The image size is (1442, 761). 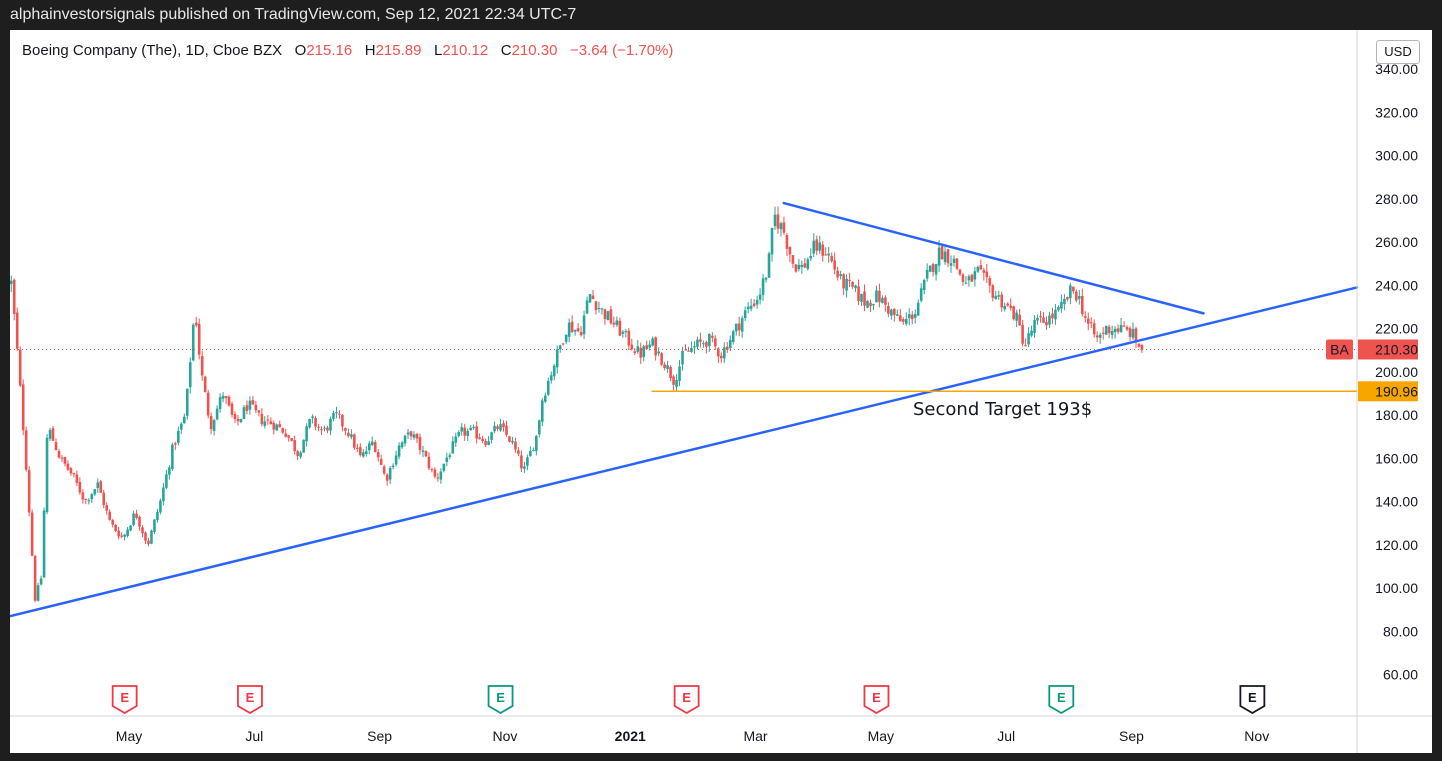 I want to click on y-tick-label: 200.00, so click(x=1396, y=372).